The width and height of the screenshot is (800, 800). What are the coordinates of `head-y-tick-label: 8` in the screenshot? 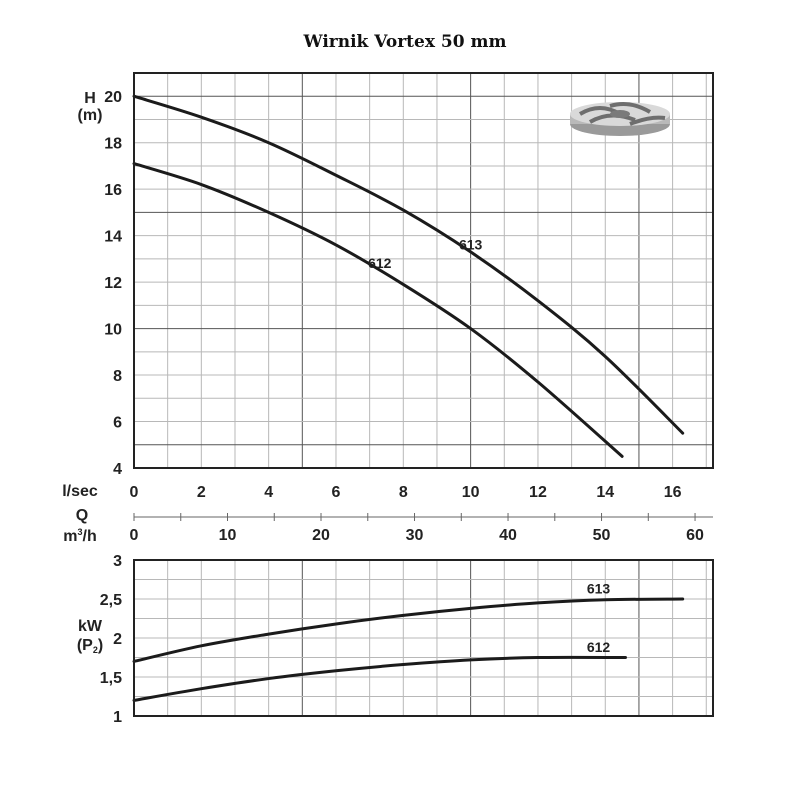 It's located at (117, 376).